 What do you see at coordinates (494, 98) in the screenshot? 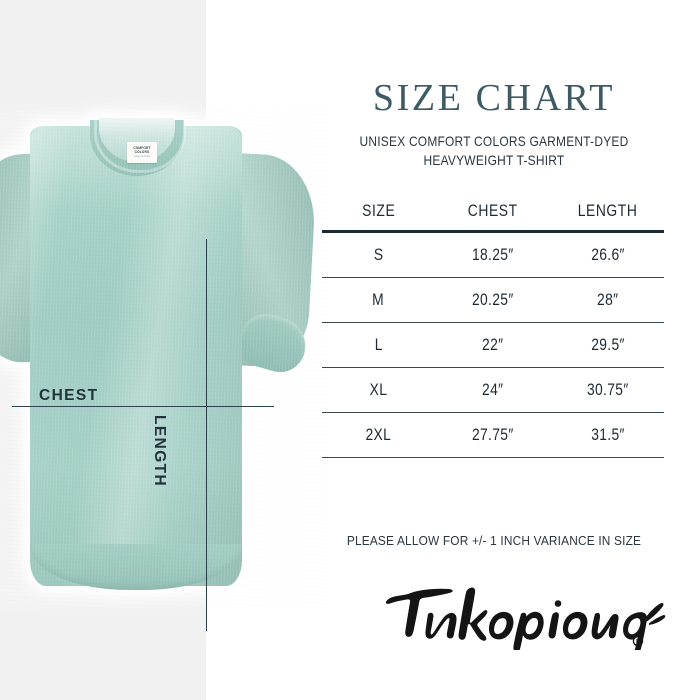
I see `page-title: SIZE CHART` at bounding box center [494, 98].